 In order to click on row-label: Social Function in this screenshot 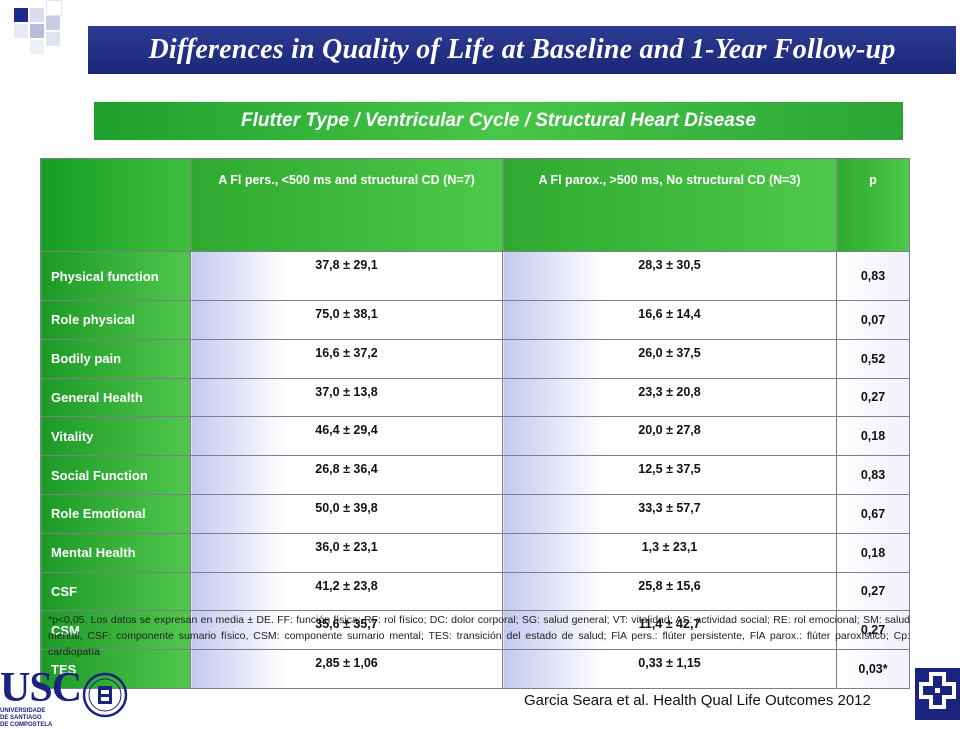, I will do `click(115, 475)`.